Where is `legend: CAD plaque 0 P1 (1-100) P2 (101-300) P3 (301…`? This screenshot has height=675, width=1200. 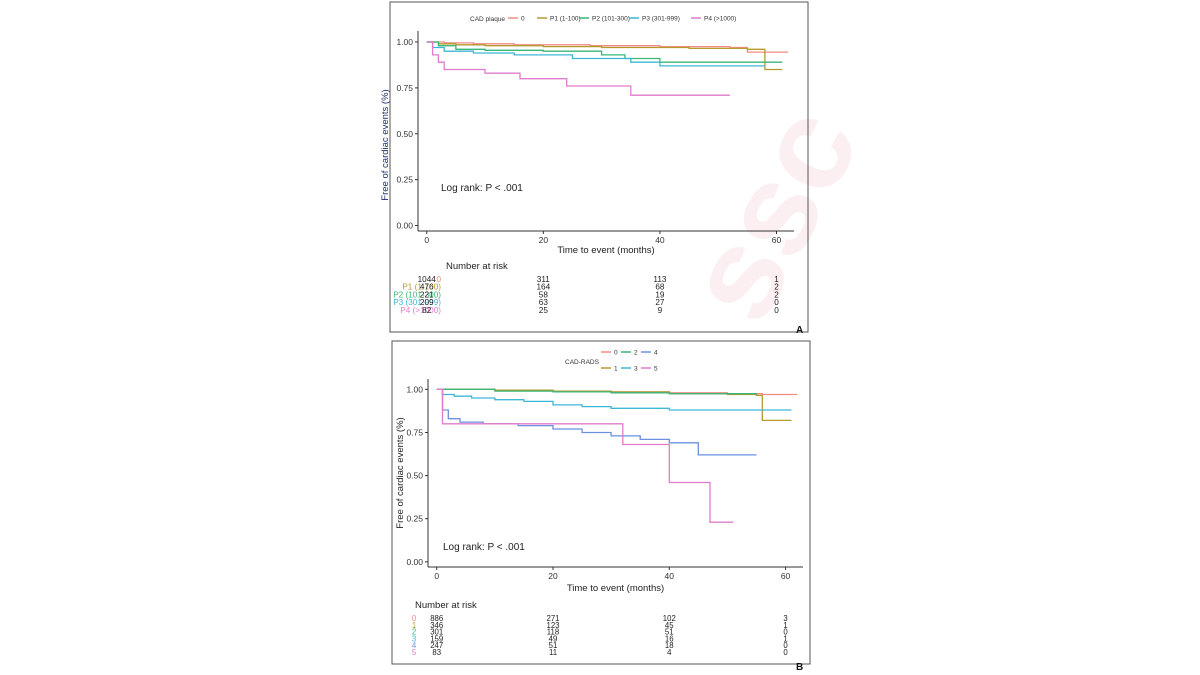
legend: CAD plaque 0 P1 (1-100) P2 (101-300) P3 (301… is located at coordinates (603, 20).